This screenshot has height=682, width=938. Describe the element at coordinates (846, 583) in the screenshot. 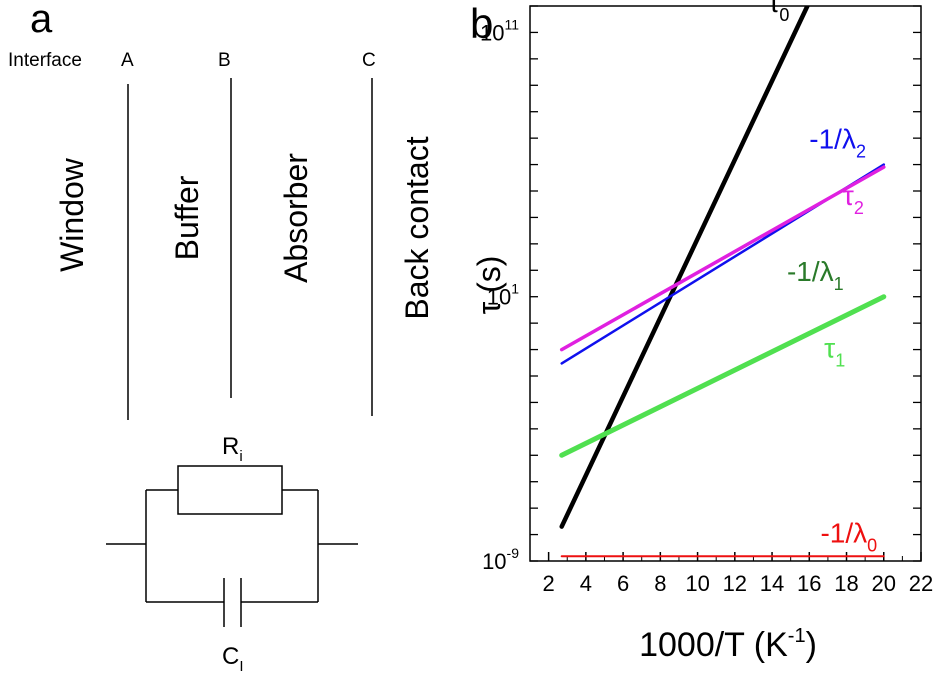

I see `x-tick-label-18: 18` at that location.